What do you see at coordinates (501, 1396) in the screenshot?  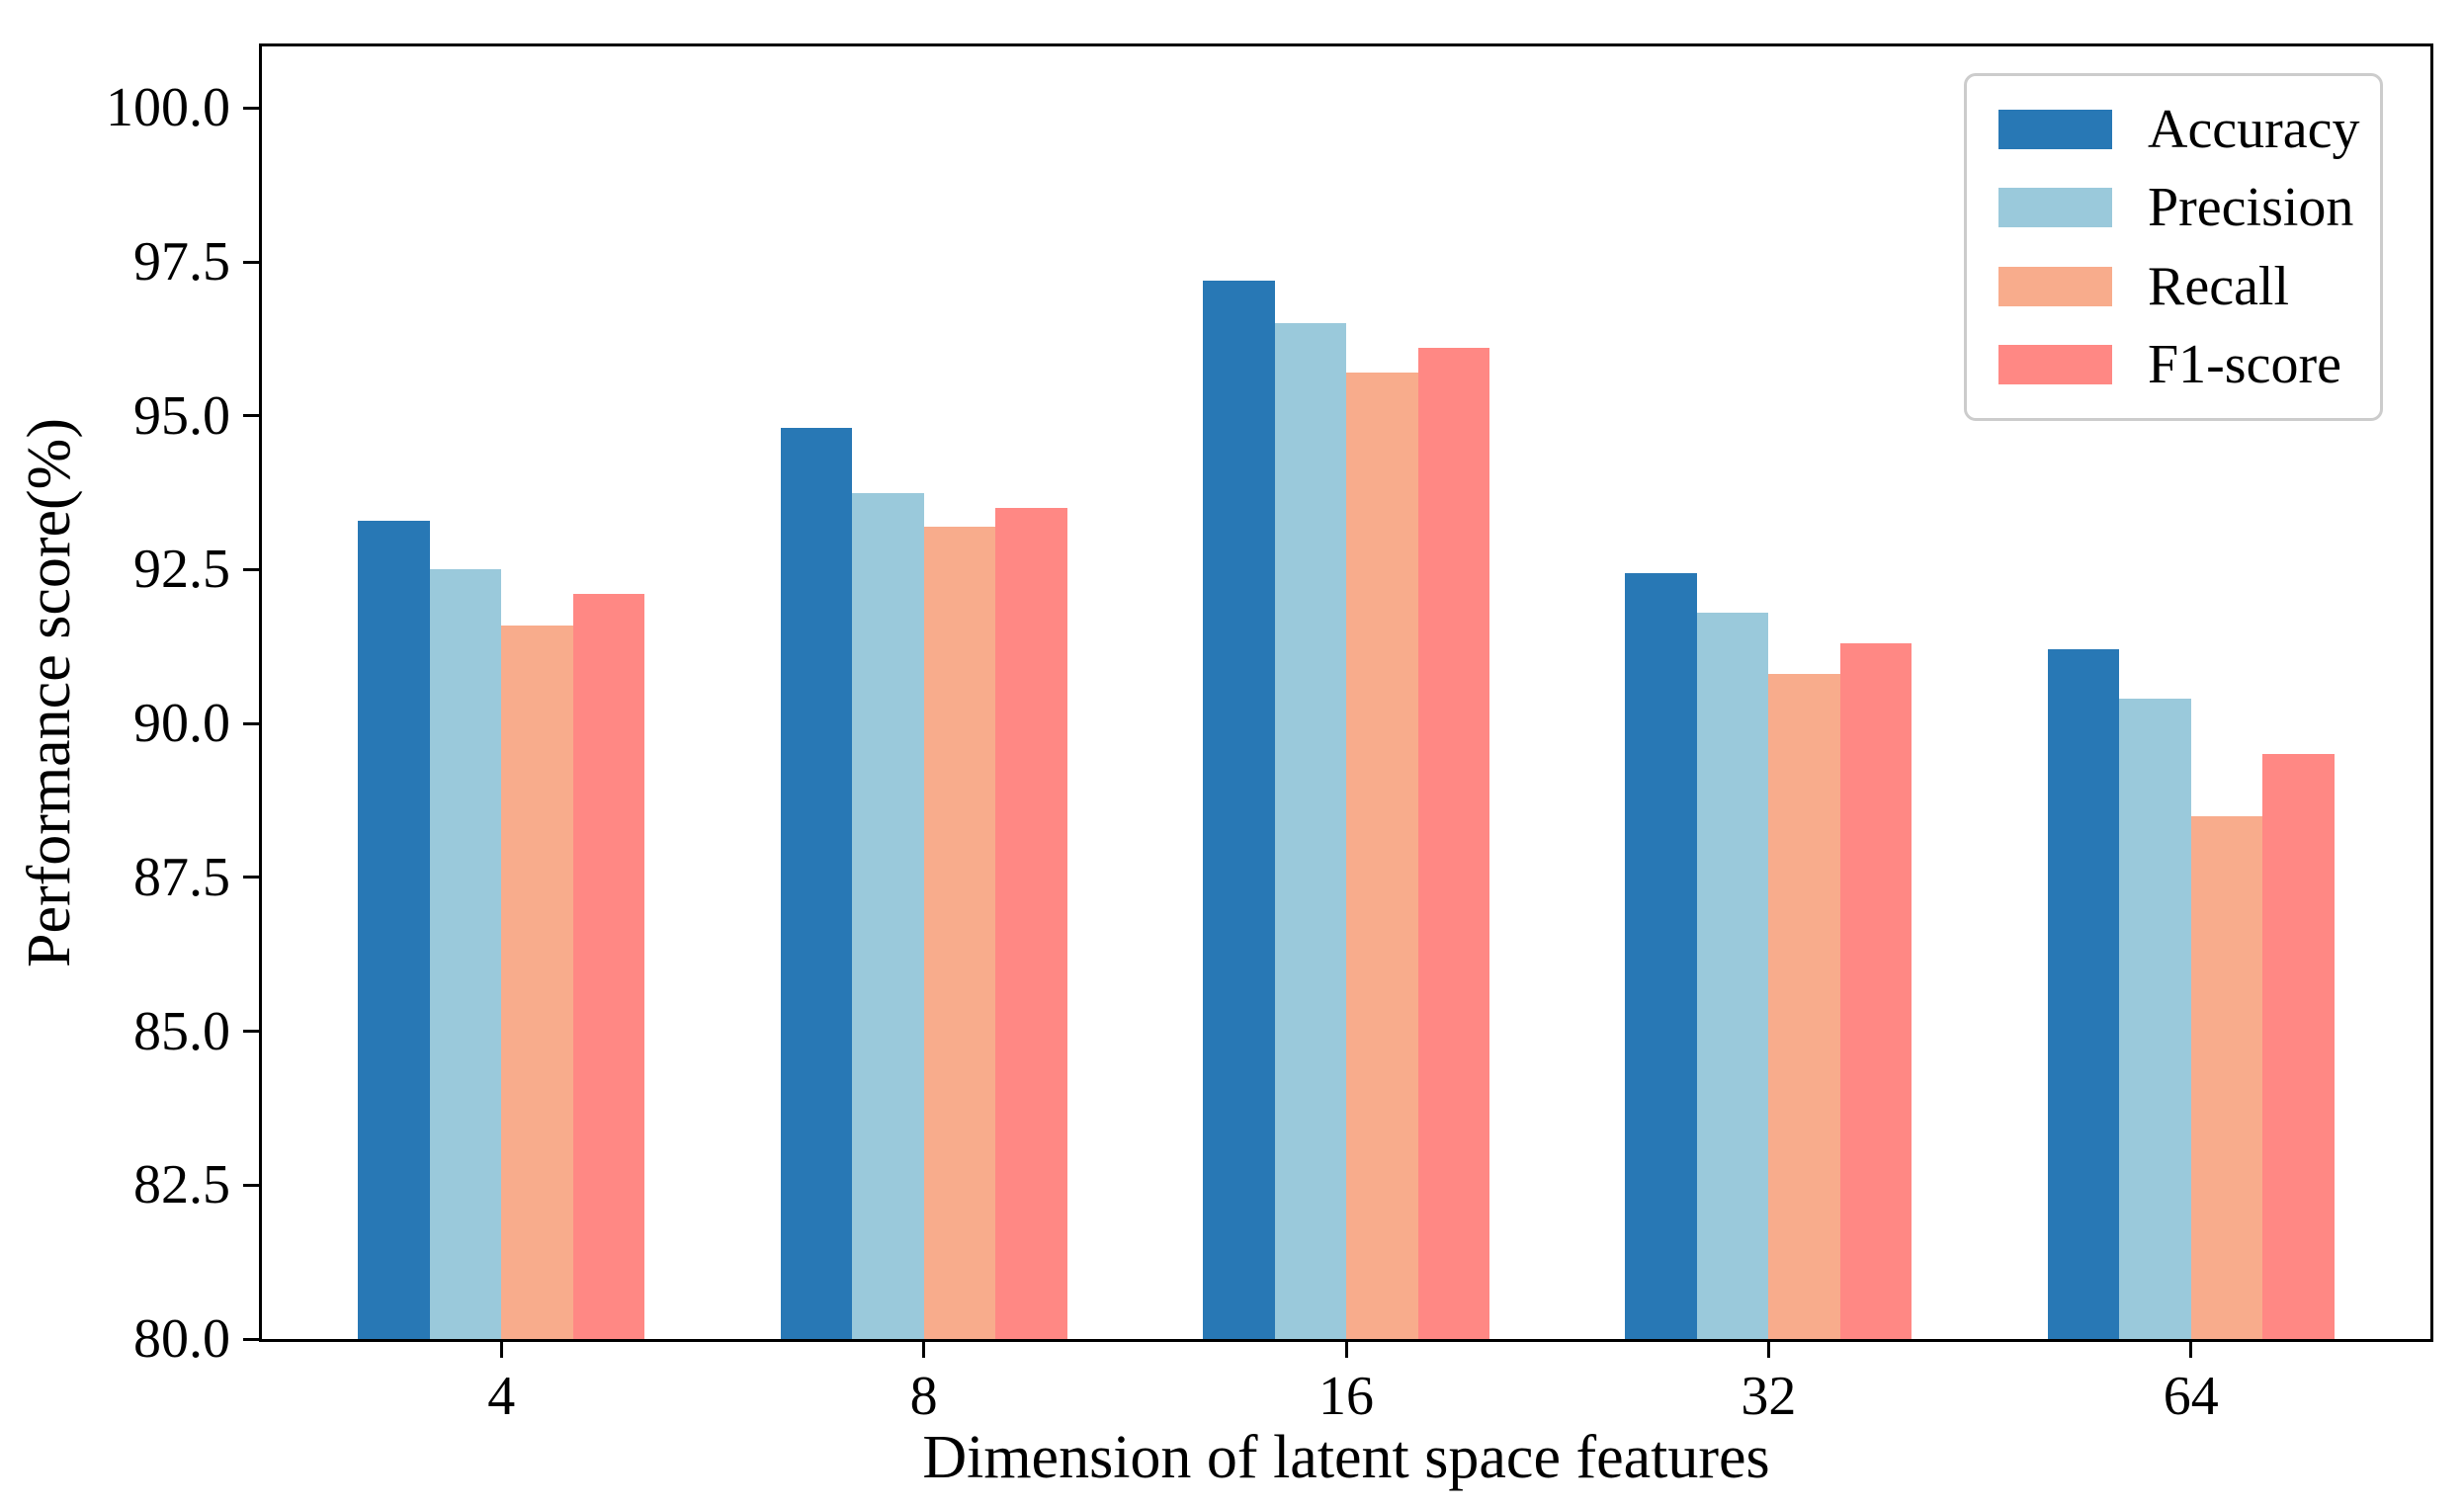 I see `x-tick-label: 4` at bounding box center [501, 1396].